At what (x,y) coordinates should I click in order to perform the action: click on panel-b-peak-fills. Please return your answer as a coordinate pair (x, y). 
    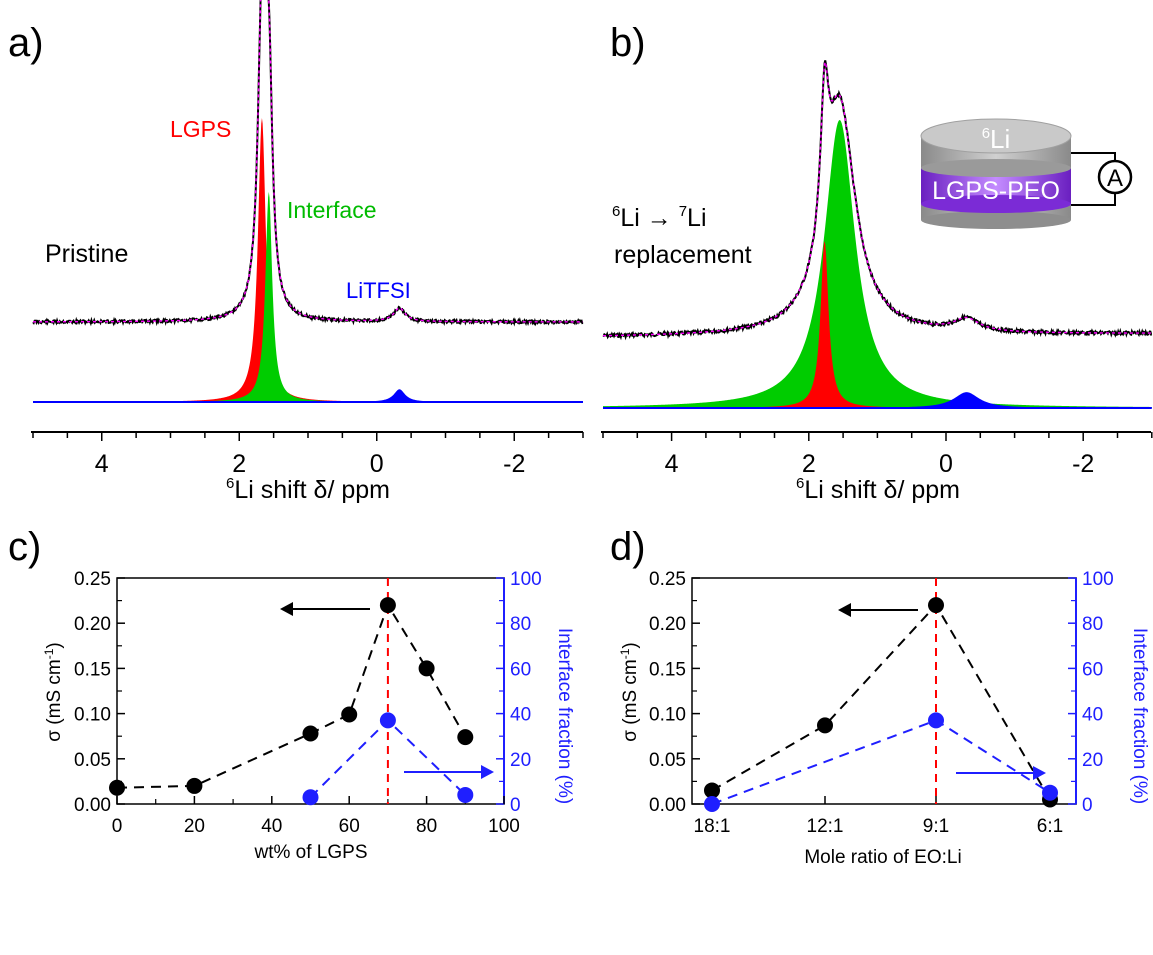
    Looking at the image, I should click on (877, 264).